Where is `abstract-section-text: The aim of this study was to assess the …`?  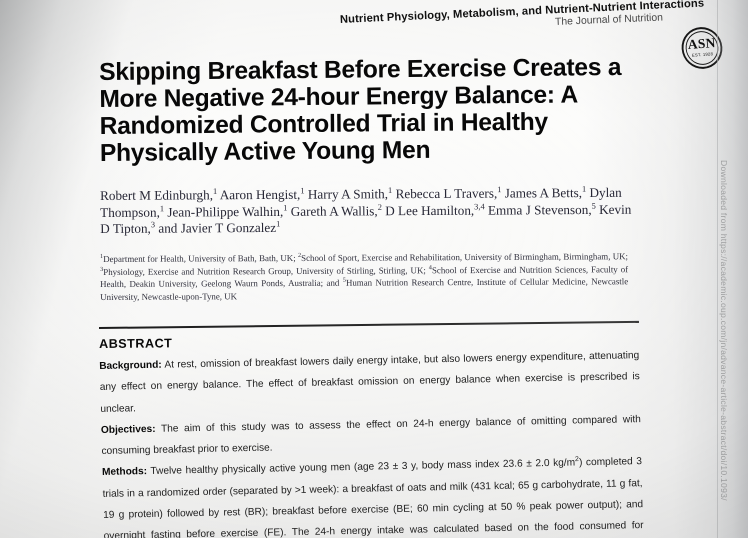
abstract-section-text: The aim of this study was to assess the … is located at coordinates (371, 436).